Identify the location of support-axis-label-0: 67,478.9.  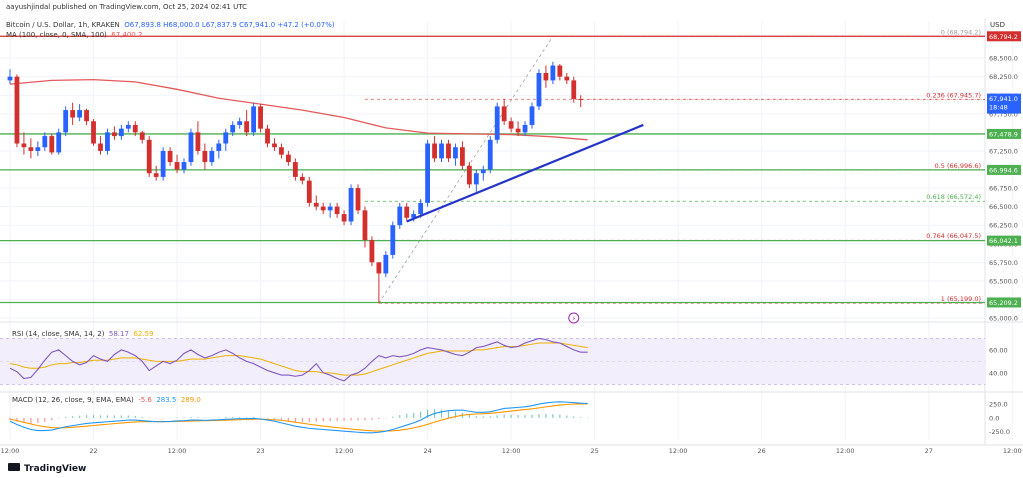
(1003, 134).